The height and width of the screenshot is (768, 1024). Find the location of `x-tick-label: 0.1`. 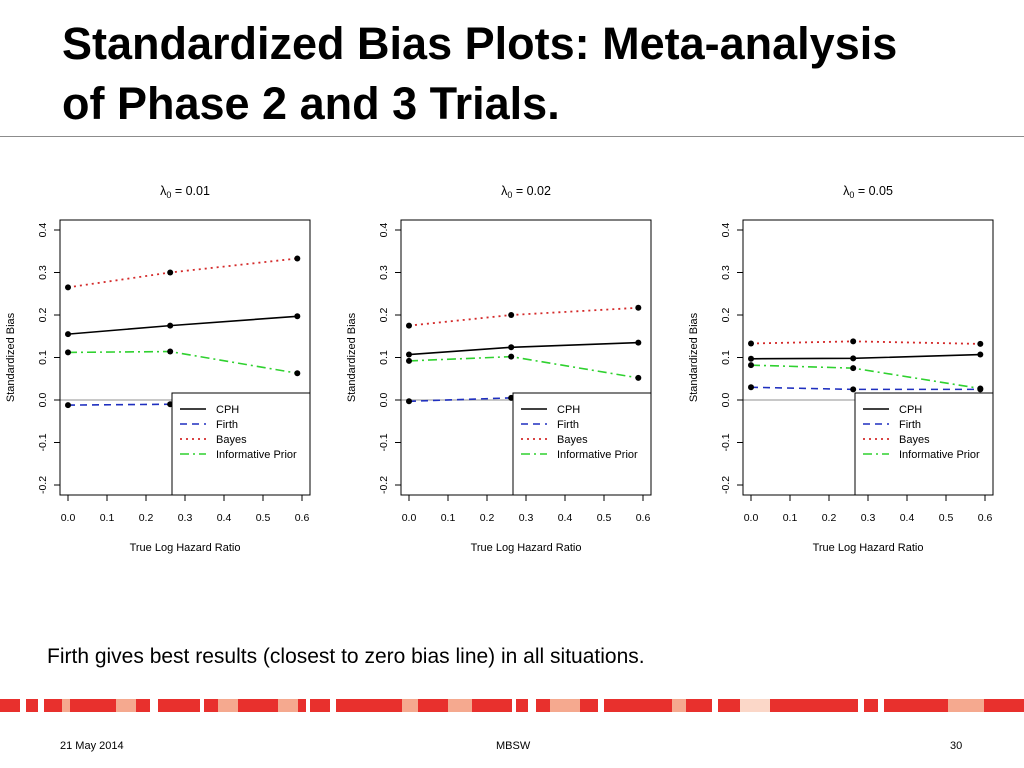

x-tick-label: 0.1 is located at coordinates (107, 518).